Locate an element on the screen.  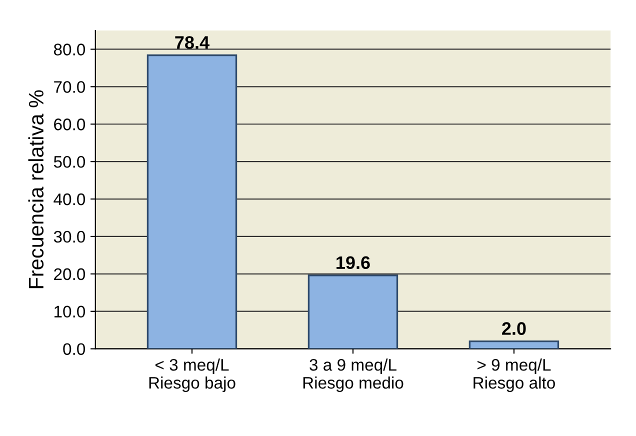
x-tick-label: 3 a 9 meq/L Riesgo medio is located at coordinates (353, 375).